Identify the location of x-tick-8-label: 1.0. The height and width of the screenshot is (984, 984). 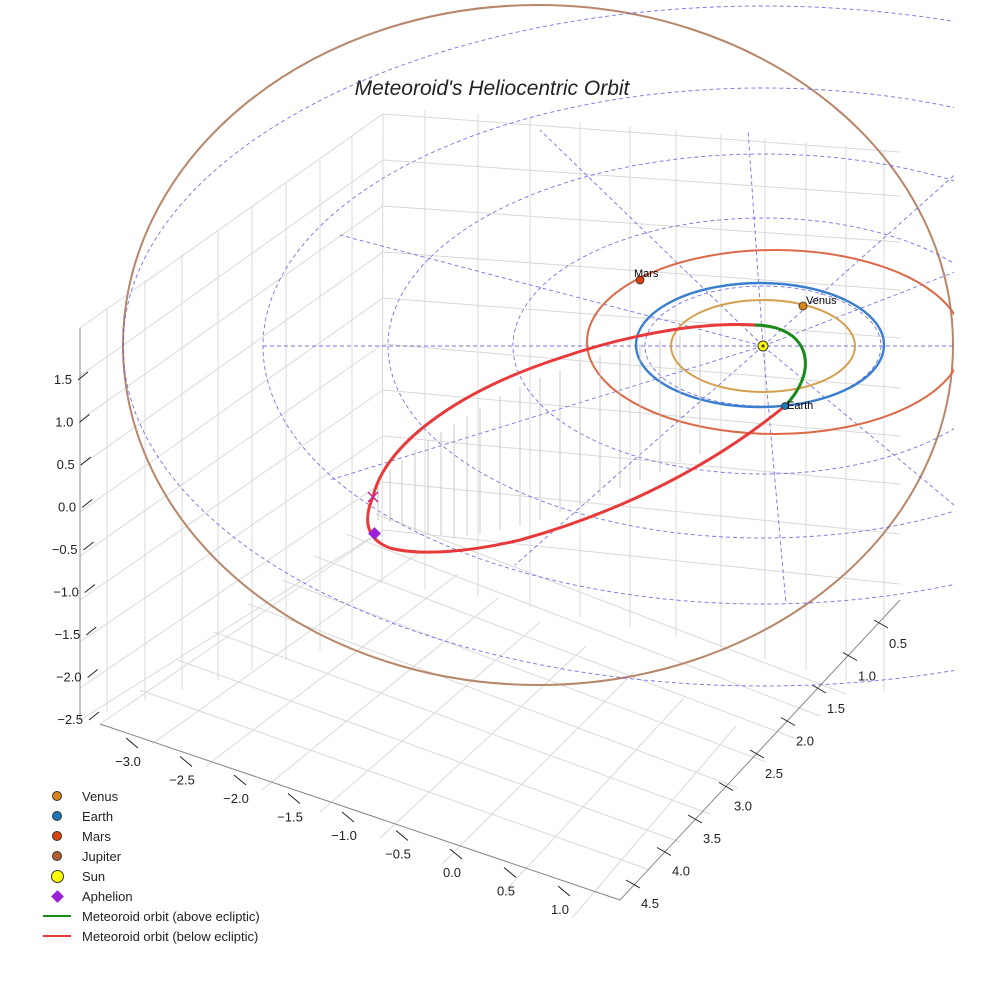
(560, 909).